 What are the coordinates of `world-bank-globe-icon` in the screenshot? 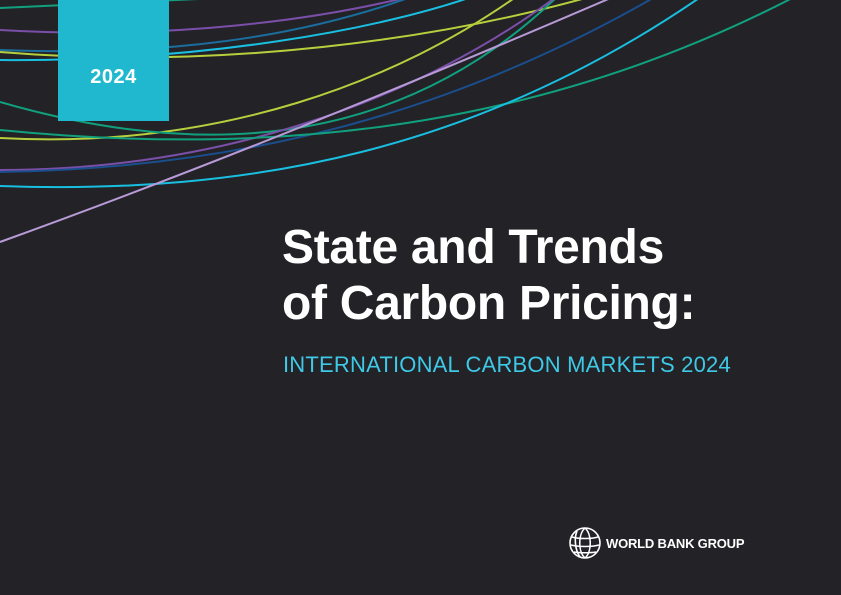 It's located at (585, 543).